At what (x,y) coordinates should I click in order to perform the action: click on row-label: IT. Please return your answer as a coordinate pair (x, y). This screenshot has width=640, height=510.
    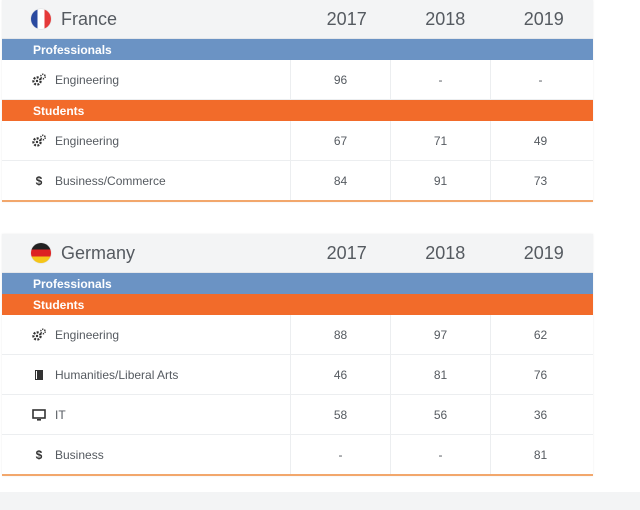
    Looking at the image, I should click on (60, 414).